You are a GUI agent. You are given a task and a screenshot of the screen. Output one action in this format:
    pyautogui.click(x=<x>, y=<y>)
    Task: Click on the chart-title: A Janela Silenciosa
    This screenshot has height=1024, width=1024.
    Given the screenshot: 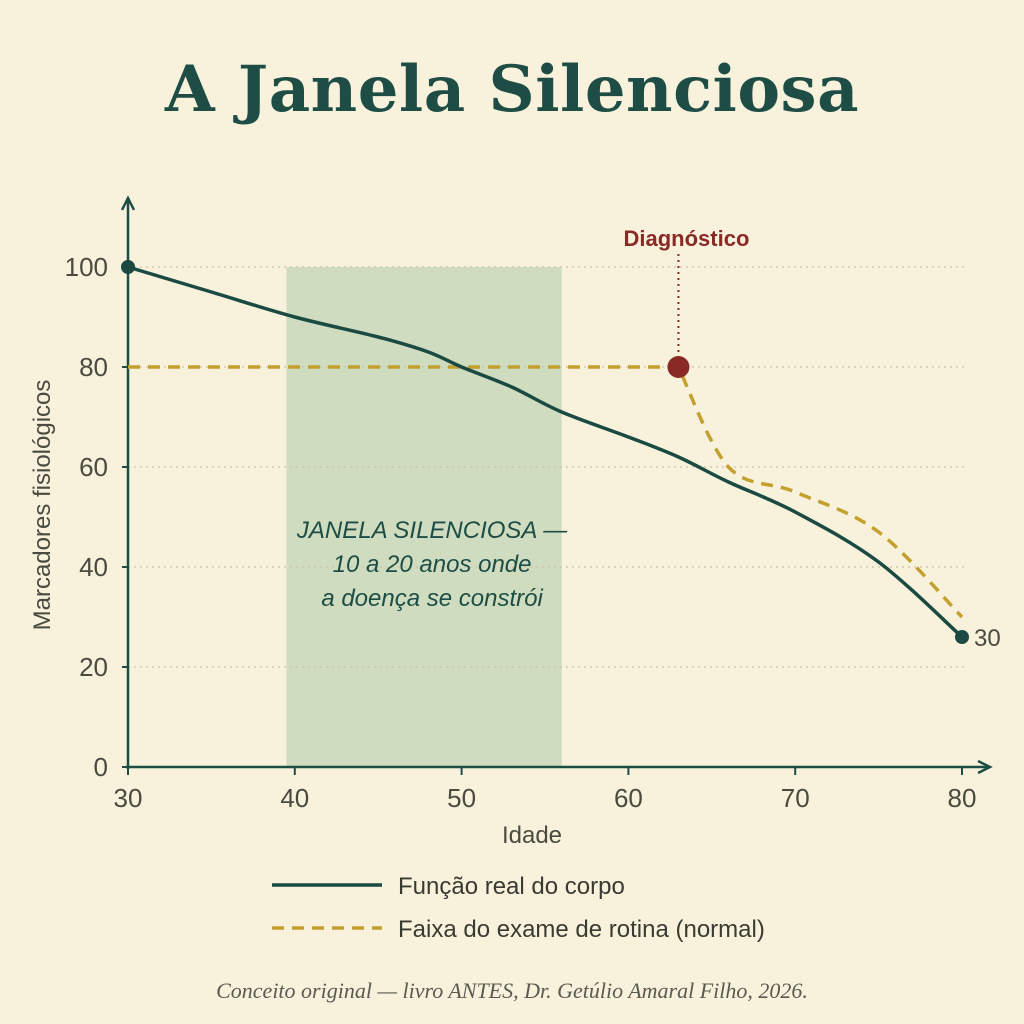 What is the action you would take?
    pyautogui.click(x=512, y=89)
    